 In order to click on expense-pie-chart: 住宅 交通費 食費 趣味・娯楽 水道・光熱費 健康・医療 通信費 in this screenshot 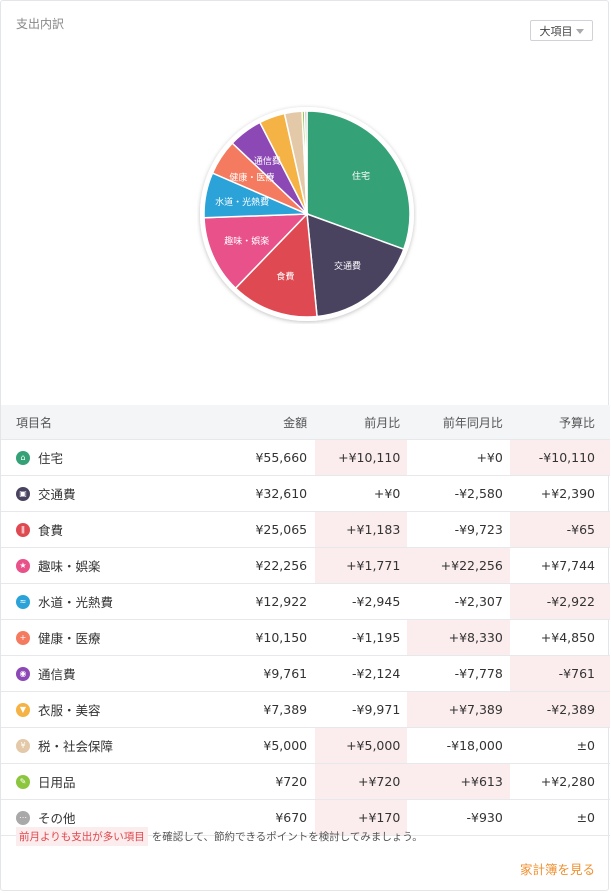, I will do `click(307, 214)`.